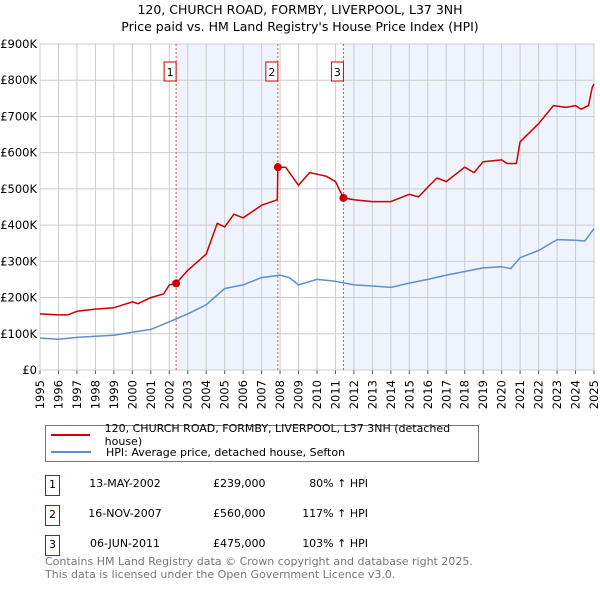 The height and width of the screenshot is (590, 600). Describe the element at coordinates (18, 334) in the screenshot. I see `y-tick-label: £100K` at that location.